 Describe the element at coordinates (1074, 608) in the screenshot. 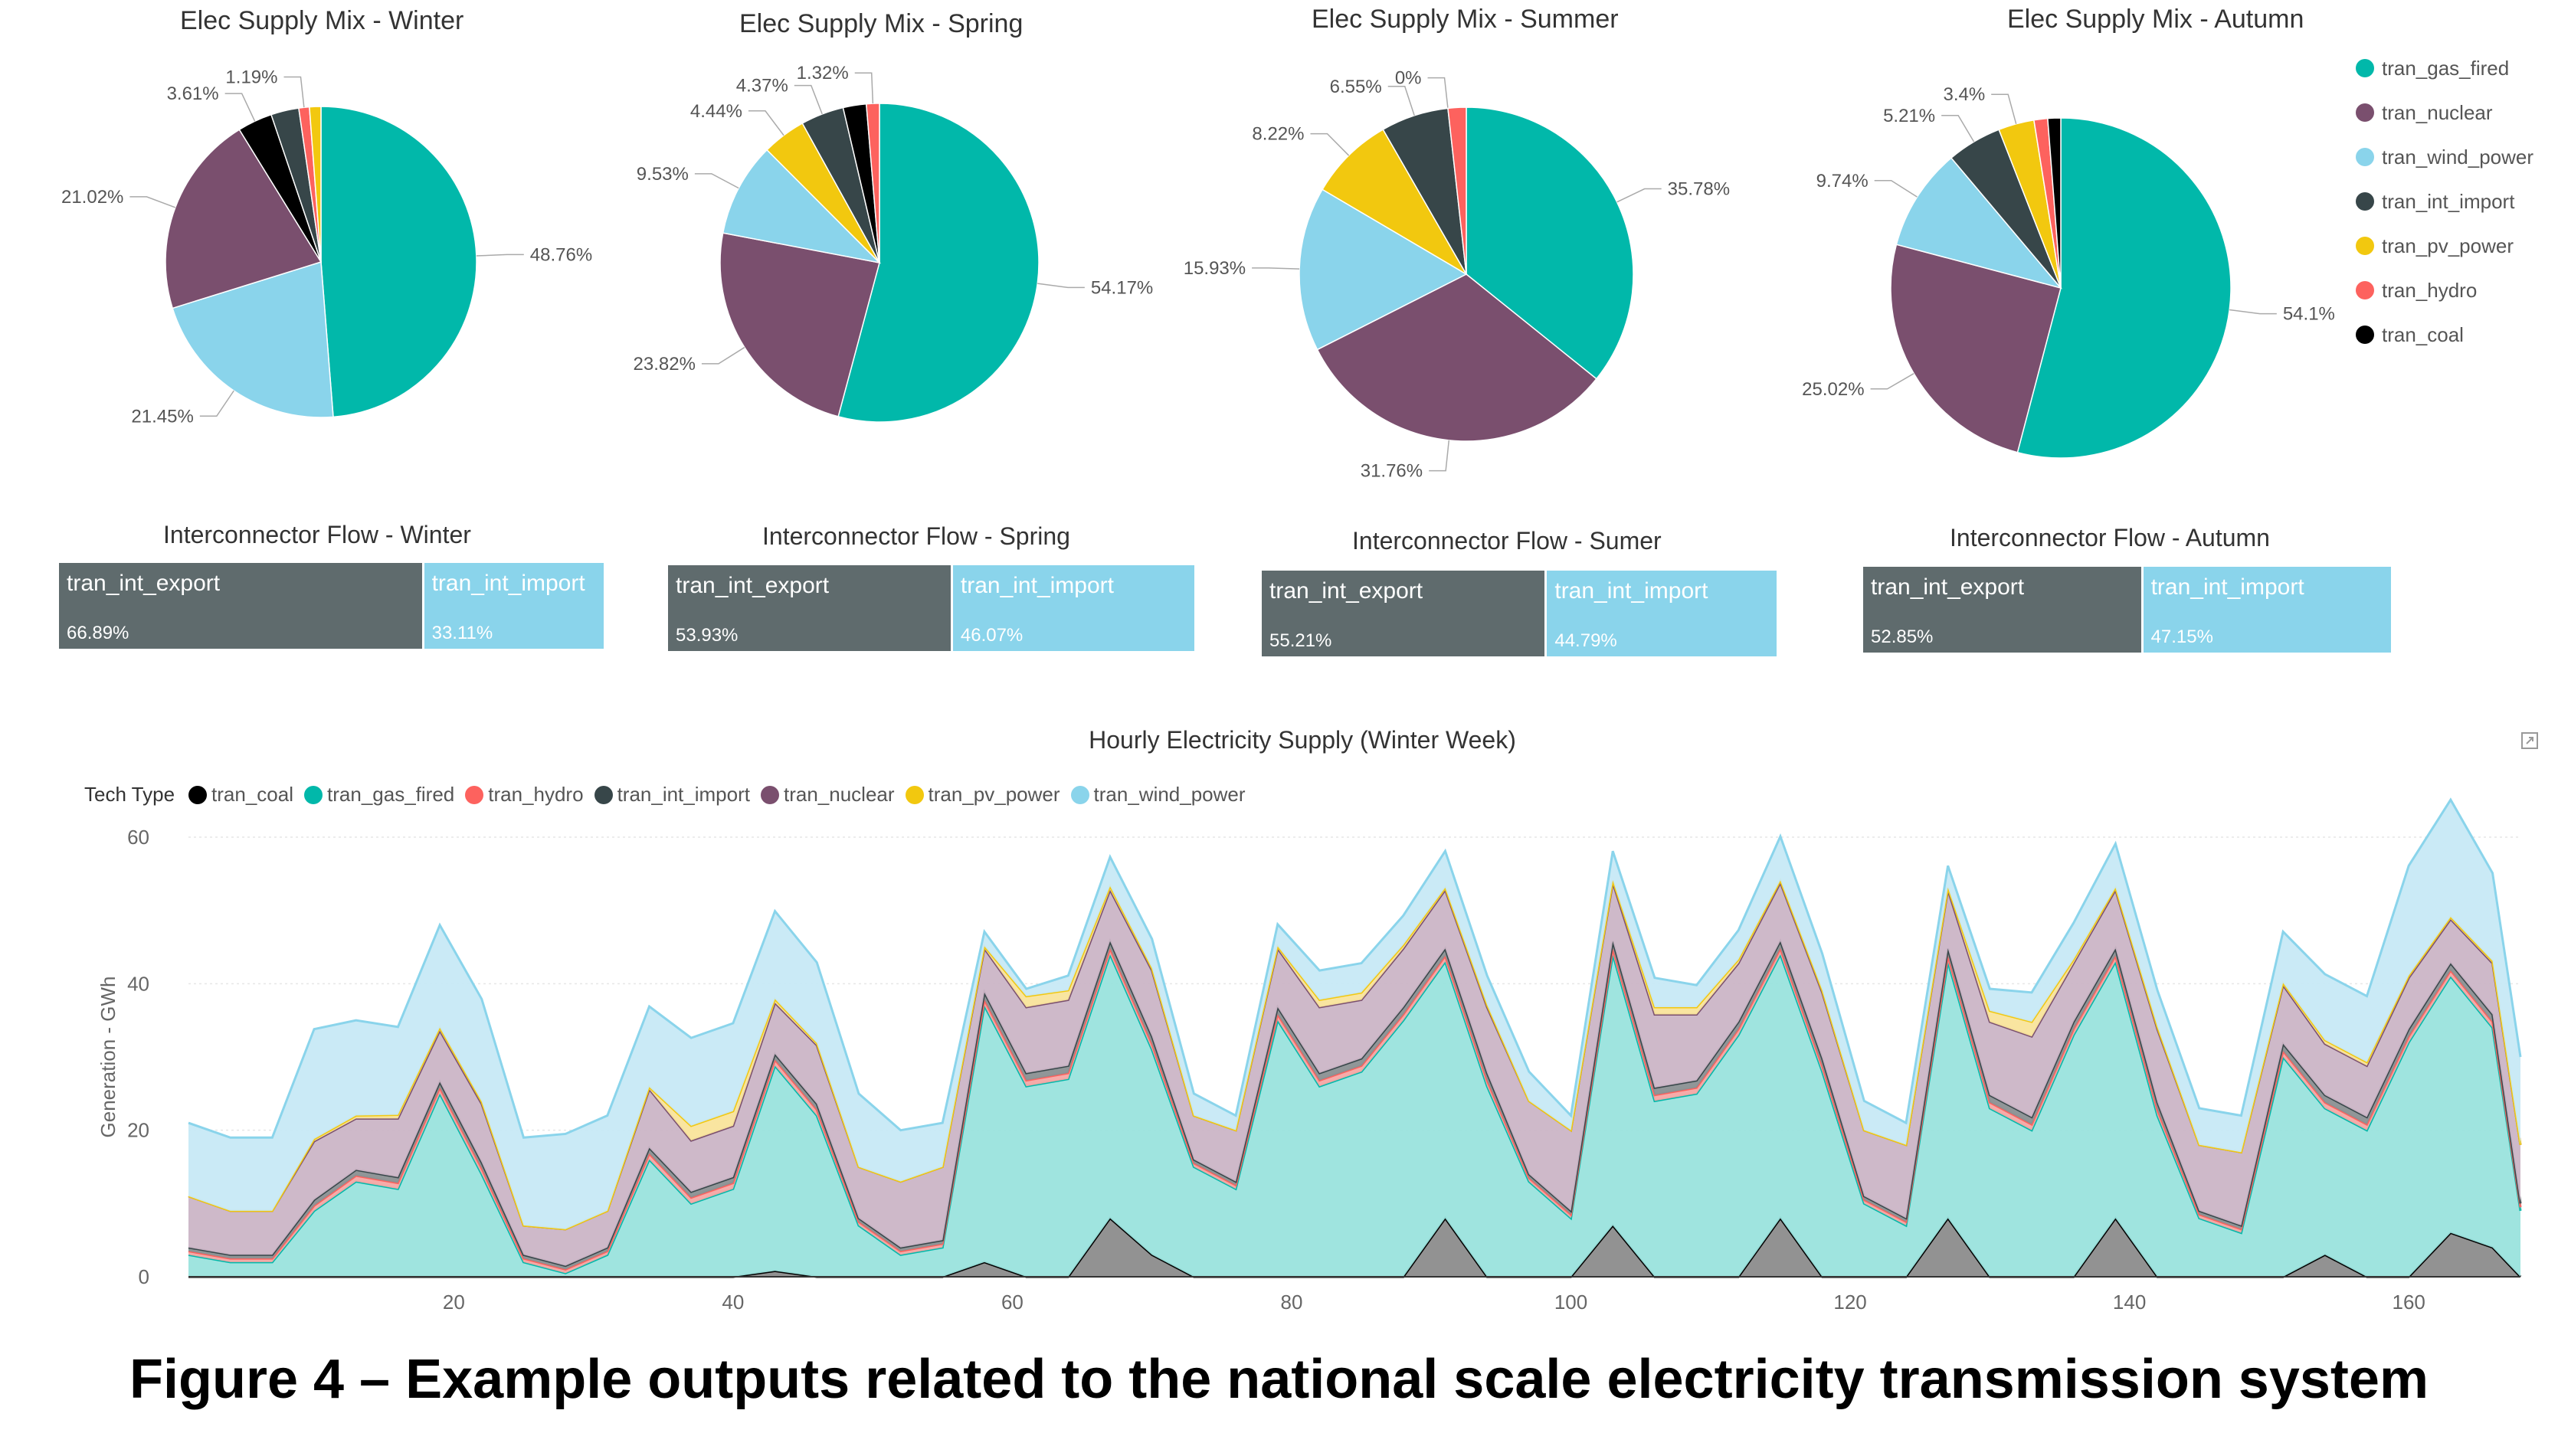

I see `ic-1-segment-import: tran_int_import 46.07%` at that location.